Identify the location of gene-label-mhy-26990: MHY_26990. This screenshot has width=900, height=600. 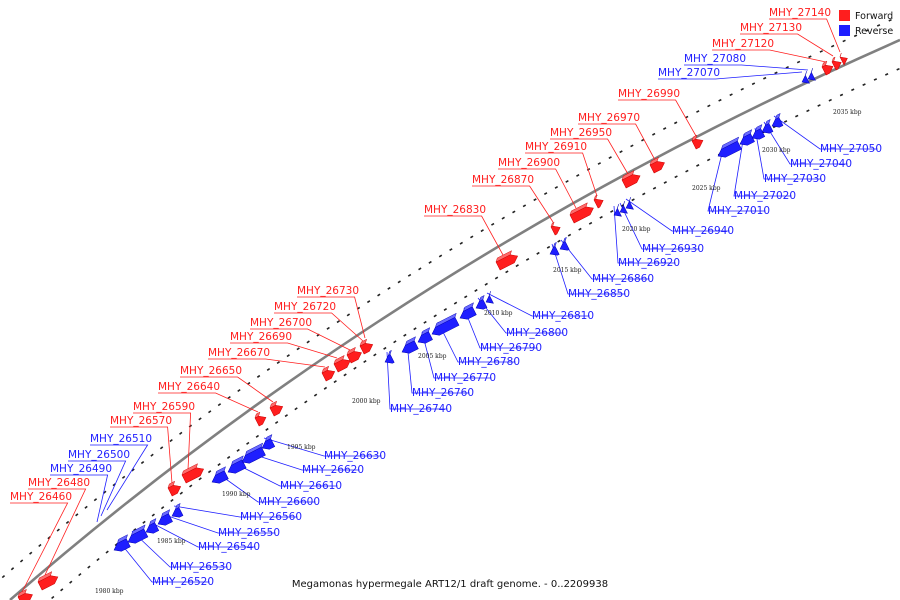
(649, 94).